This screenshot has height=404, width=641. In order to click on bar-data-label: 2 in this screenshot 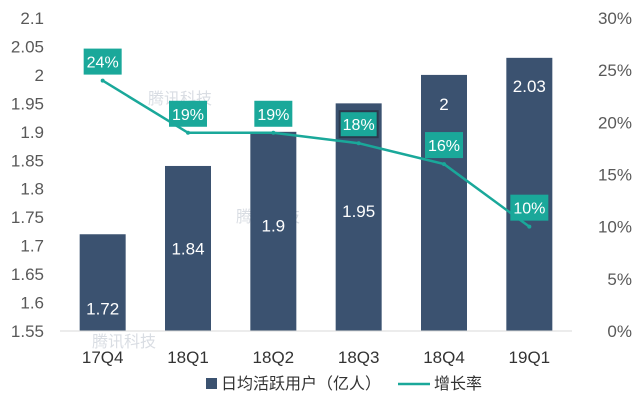, I will do `click(443, 104)`.